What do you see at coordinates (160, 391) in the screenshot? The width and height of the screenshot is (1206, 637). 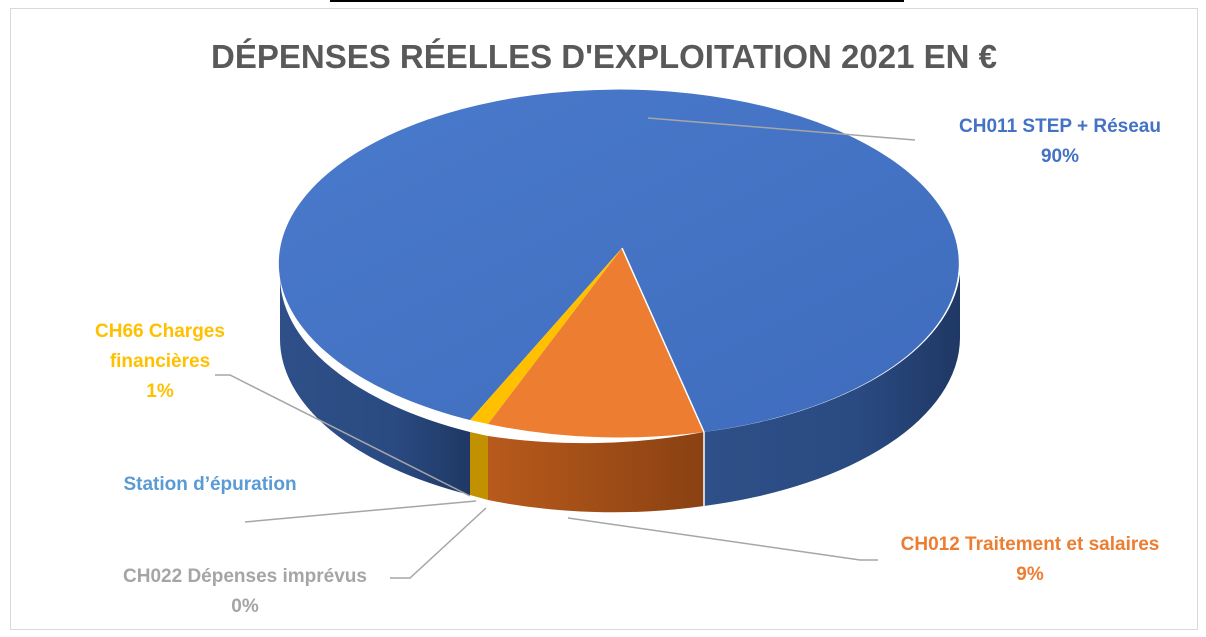 I see `label-ch66-value: 1%` at bounding box center [160, 391].